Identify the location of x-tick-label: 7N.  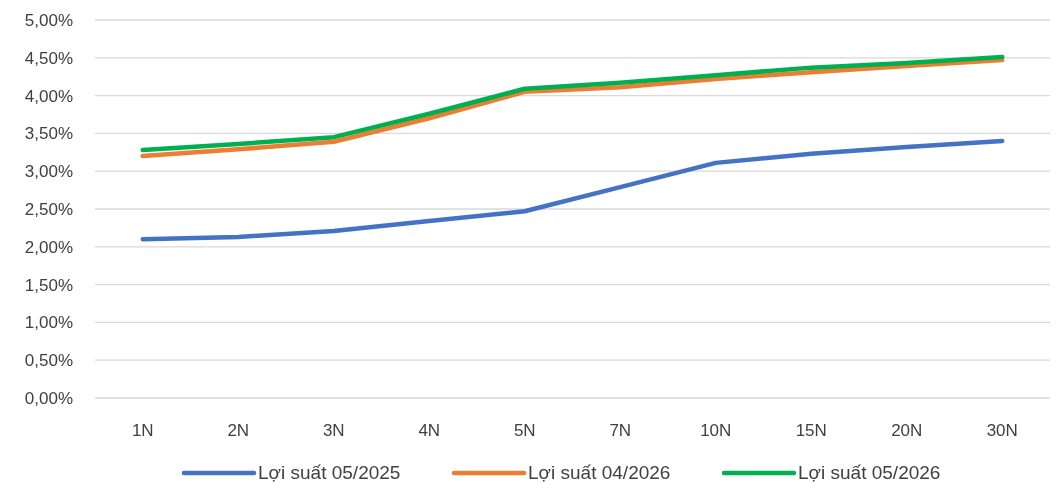
(620, 430).